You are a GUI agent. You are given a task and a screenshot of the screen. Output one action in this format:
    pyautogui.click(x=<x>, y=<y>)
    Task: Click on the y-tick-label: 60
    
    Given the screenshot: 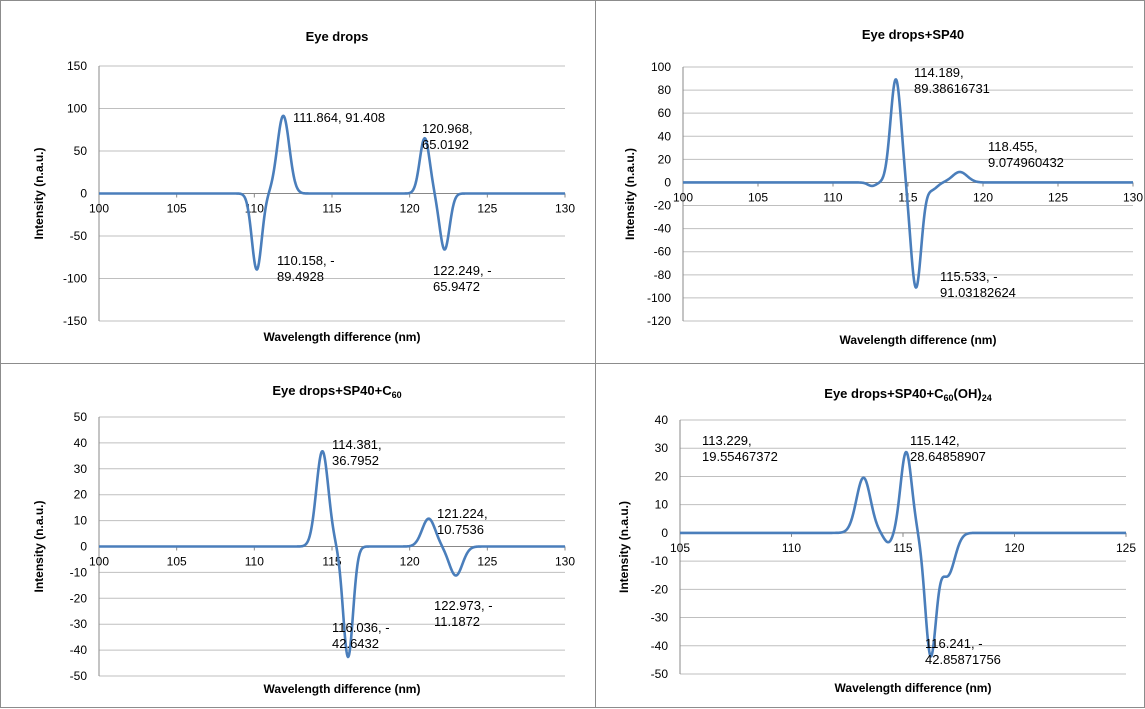 What is the action you would take?
    pyautogui.click(x=665, y=113)
    